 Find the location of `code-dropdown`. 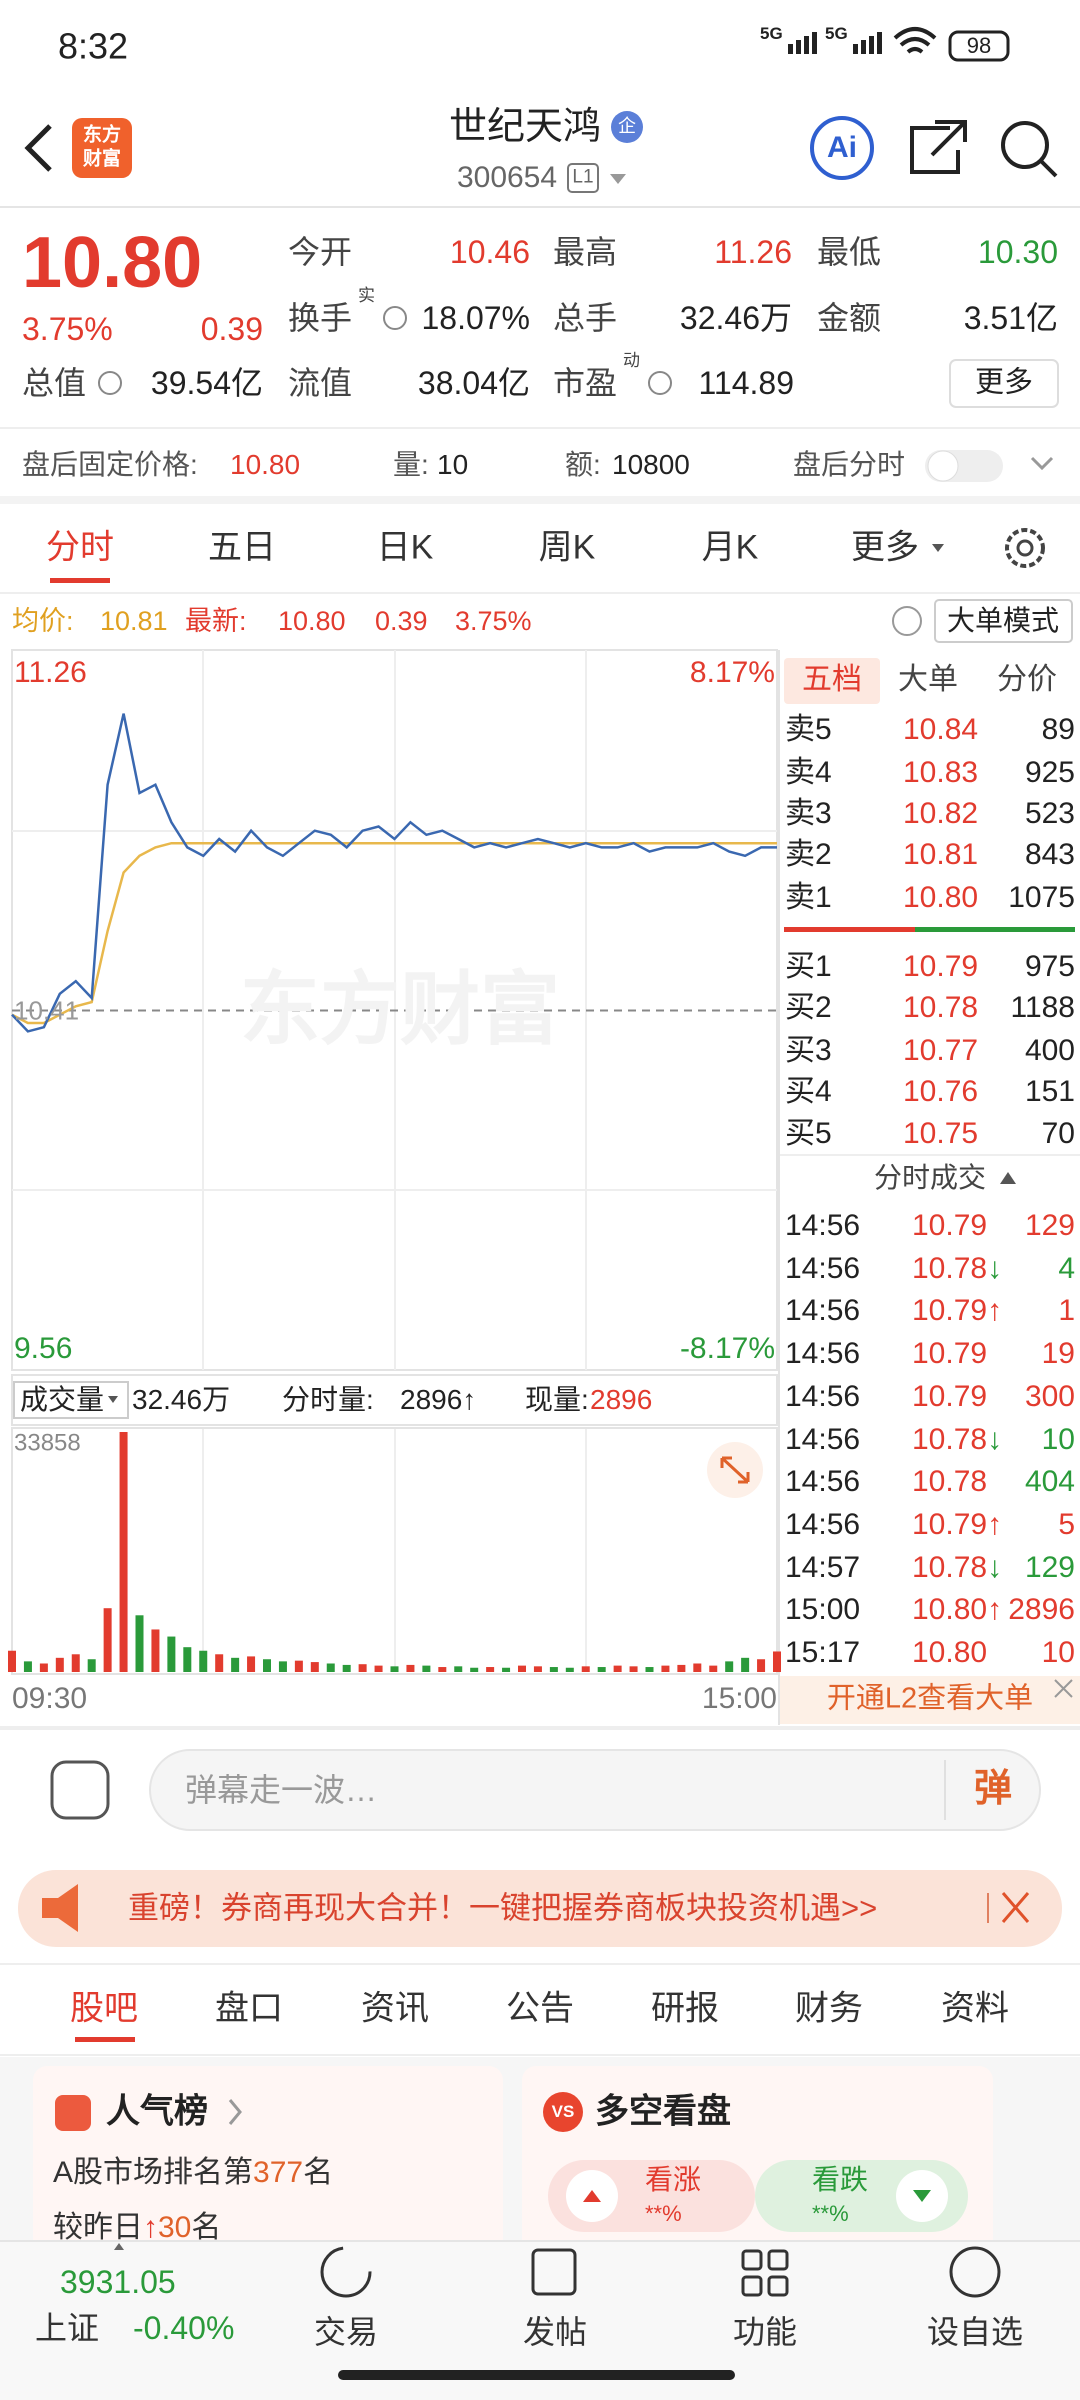

code-dropdown is located at coordinates (618, 179).